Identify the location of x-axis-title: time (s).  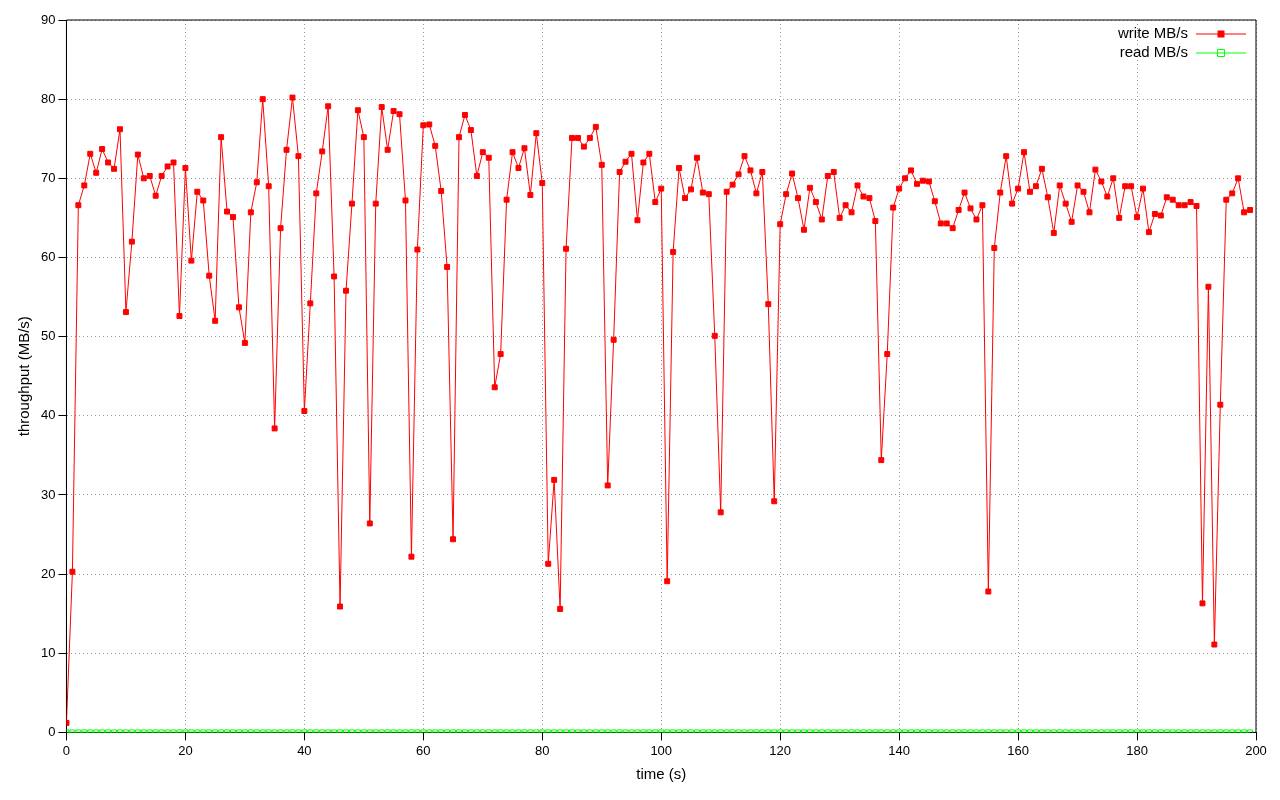
(661, 774).